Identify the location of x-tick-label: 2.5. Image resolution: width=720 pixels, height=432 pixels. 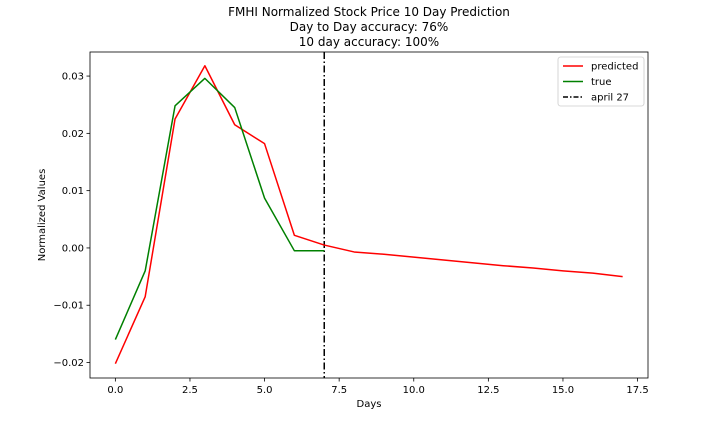
(190, 390).